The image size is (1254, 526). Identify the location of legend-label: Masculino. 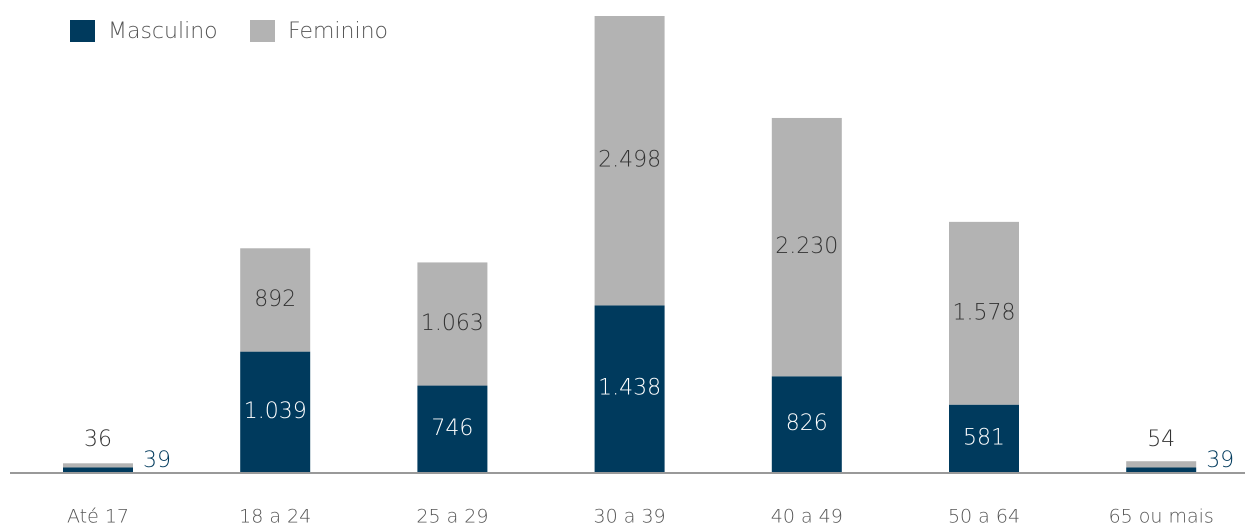
(163, 31).